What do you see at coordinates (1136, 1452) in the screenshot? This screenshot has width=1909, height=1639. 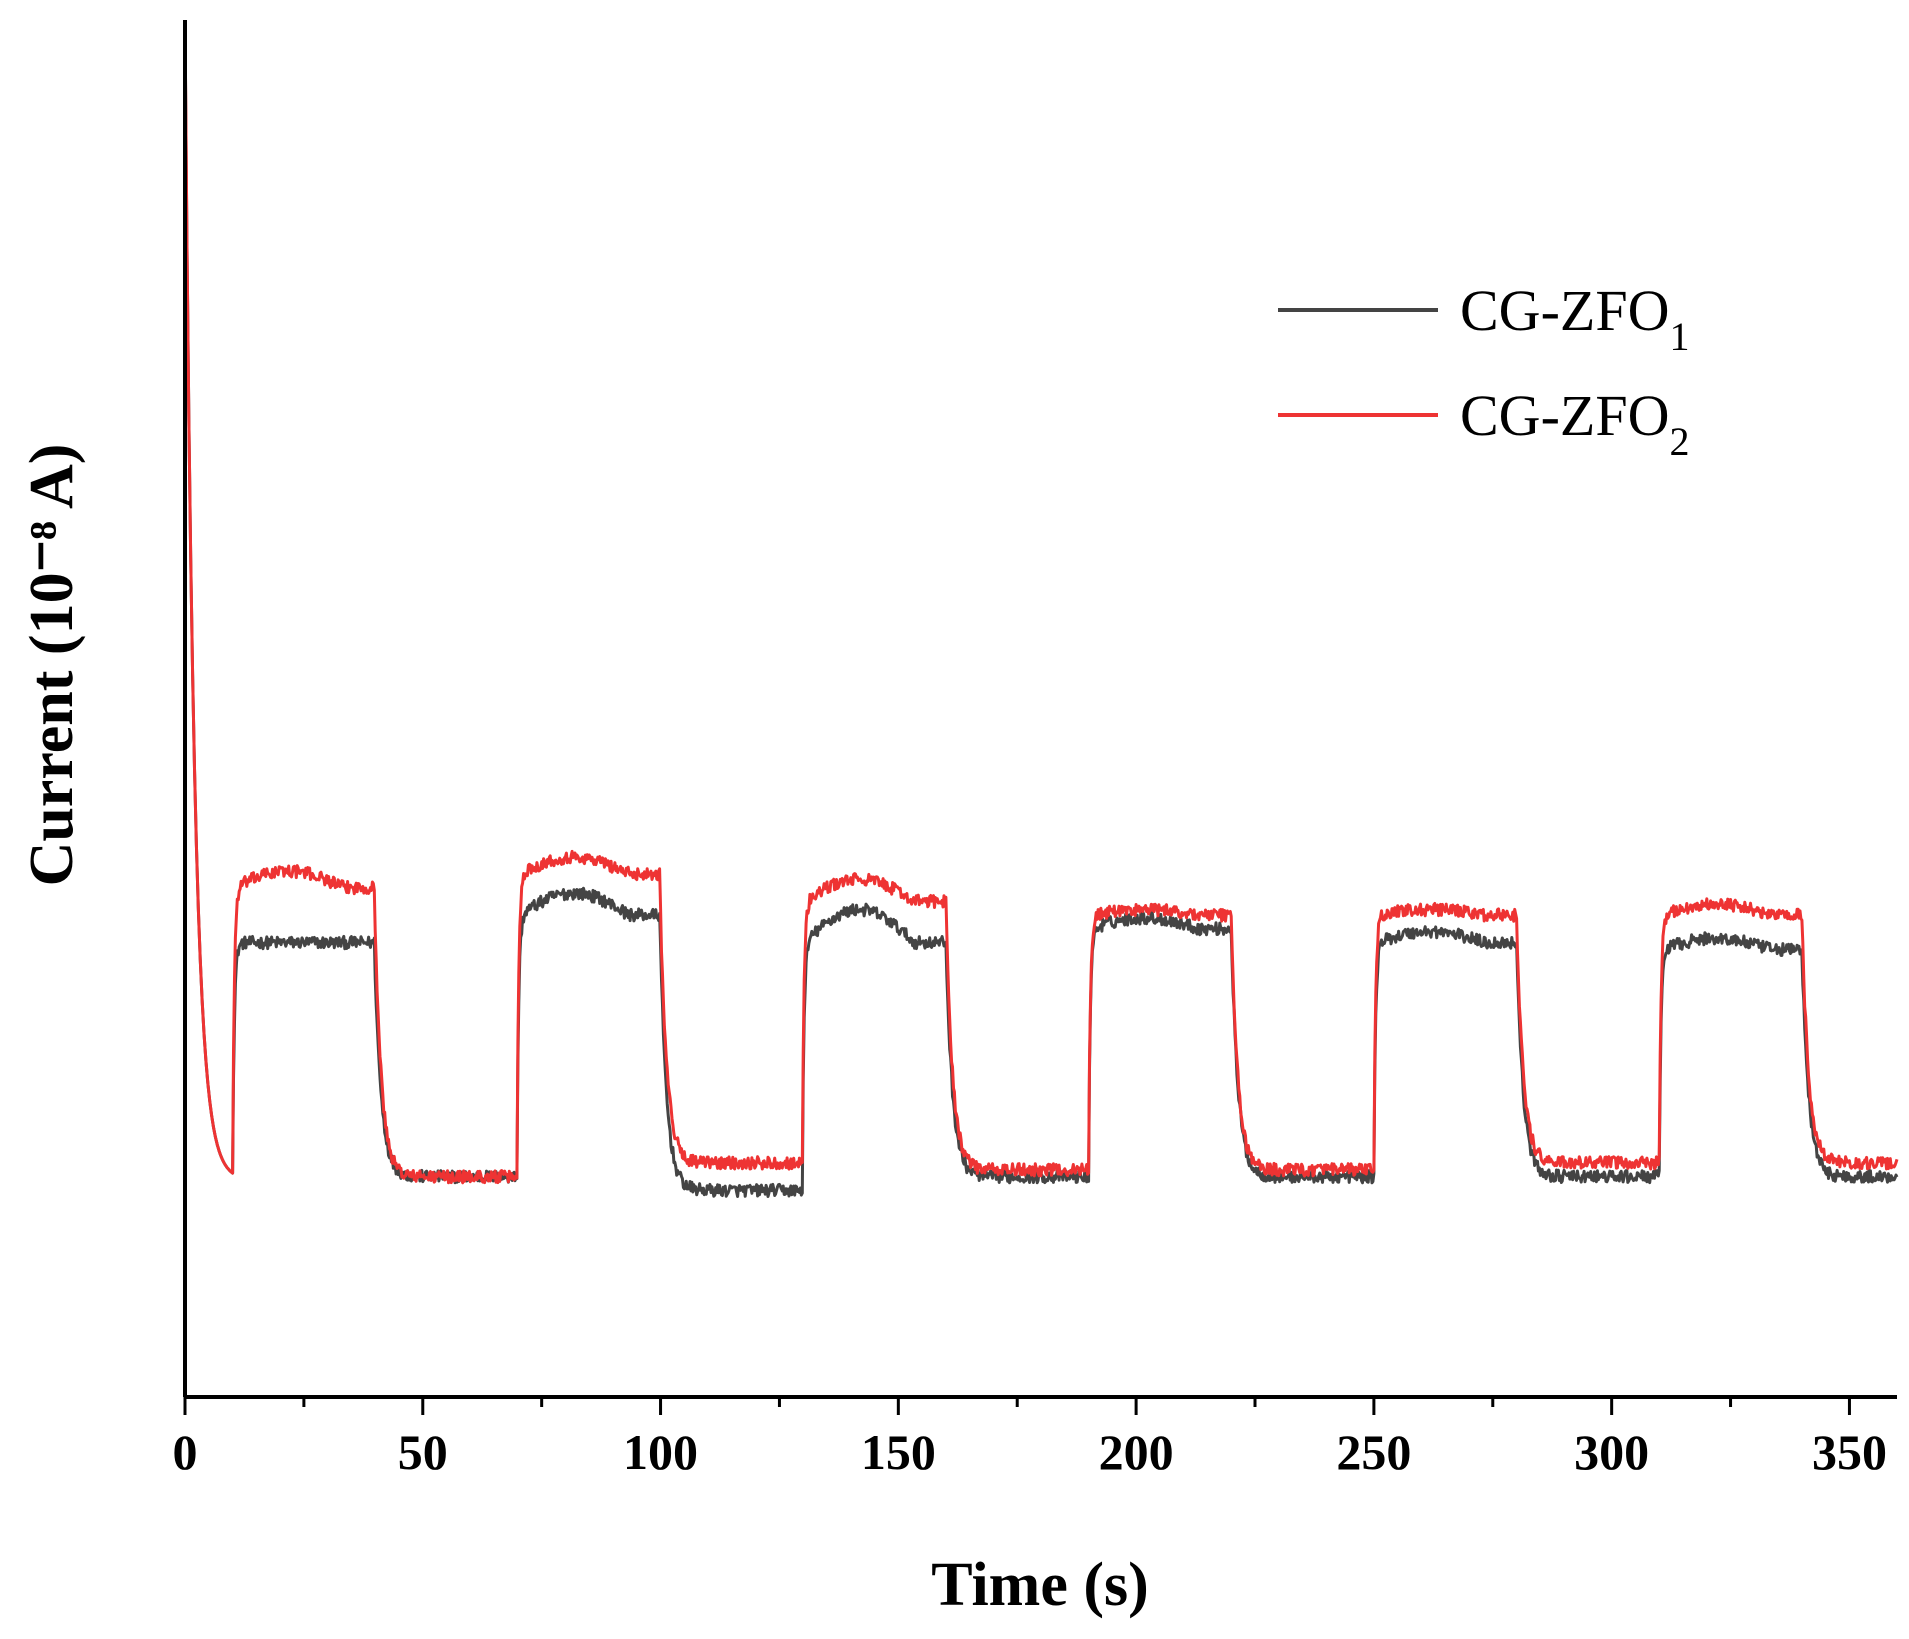 I see `x-tick-label-200: 200` at bounding box center [1136, 1452].